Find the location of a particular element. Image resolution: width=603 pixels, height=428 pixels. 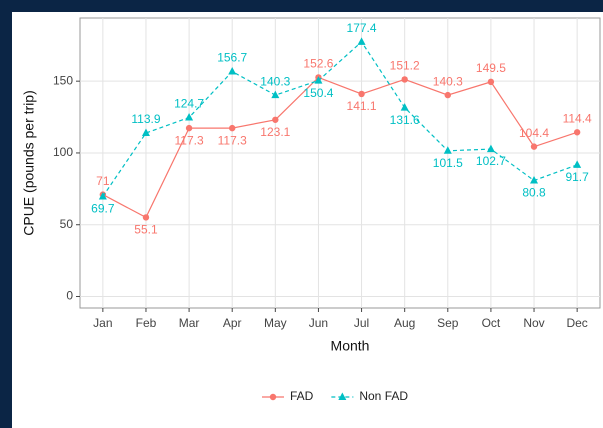

data-label: 114.4 is located at coordinates (577, 118).